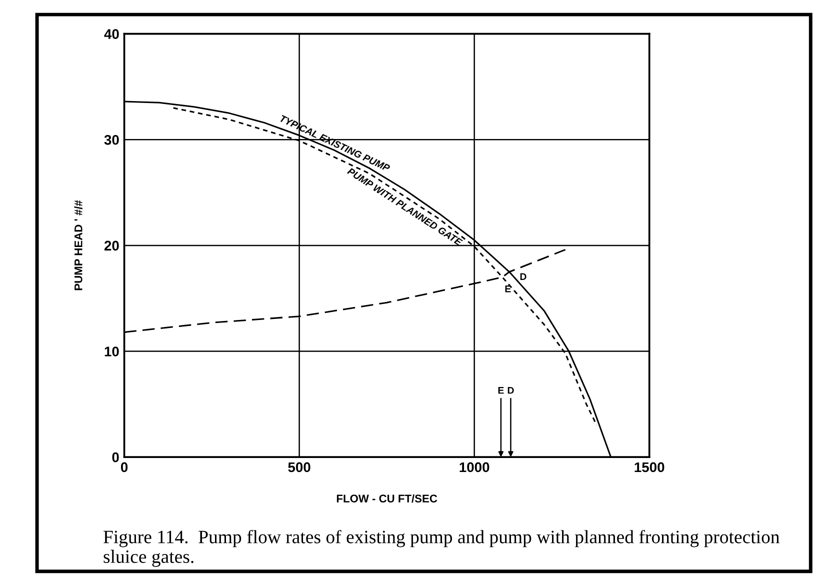 The image size is (823, 583). What do you see at coordinates (649, 467) in the screenshot?
I see `x-tick-label: 1500` at bounding box center [649, 467].